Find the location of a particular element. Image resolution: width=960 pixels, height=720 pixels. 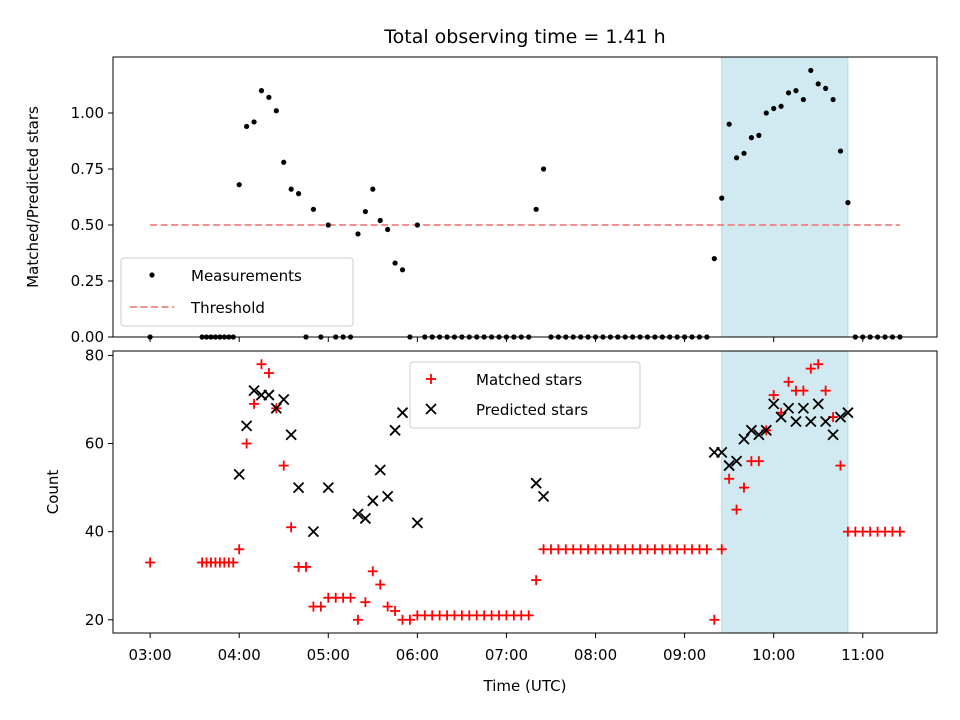

x-tick-label: 07:00 is located at coordinates (506, 655).